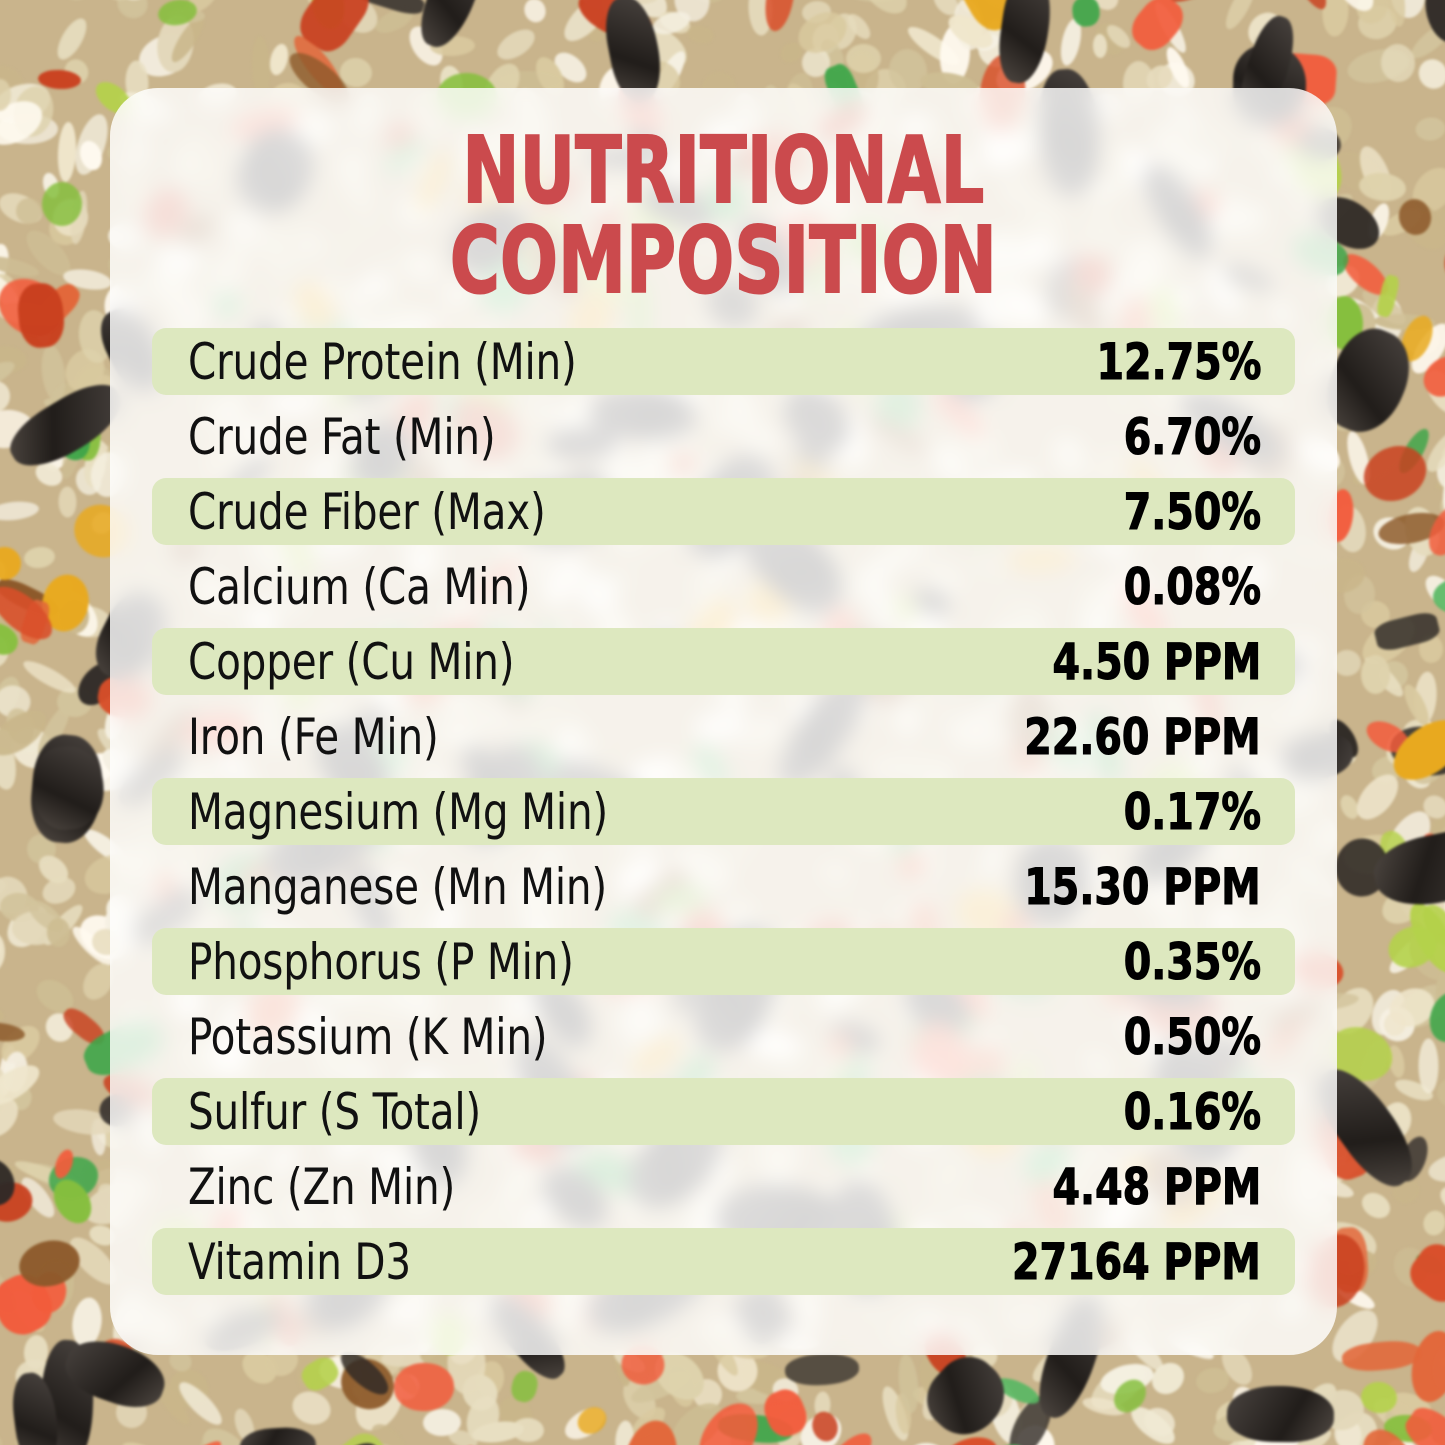 This screenshot has height=1445, width=1445. I want to click on nutrient-label: Zinc (Zn Min), so click(322, 1186).